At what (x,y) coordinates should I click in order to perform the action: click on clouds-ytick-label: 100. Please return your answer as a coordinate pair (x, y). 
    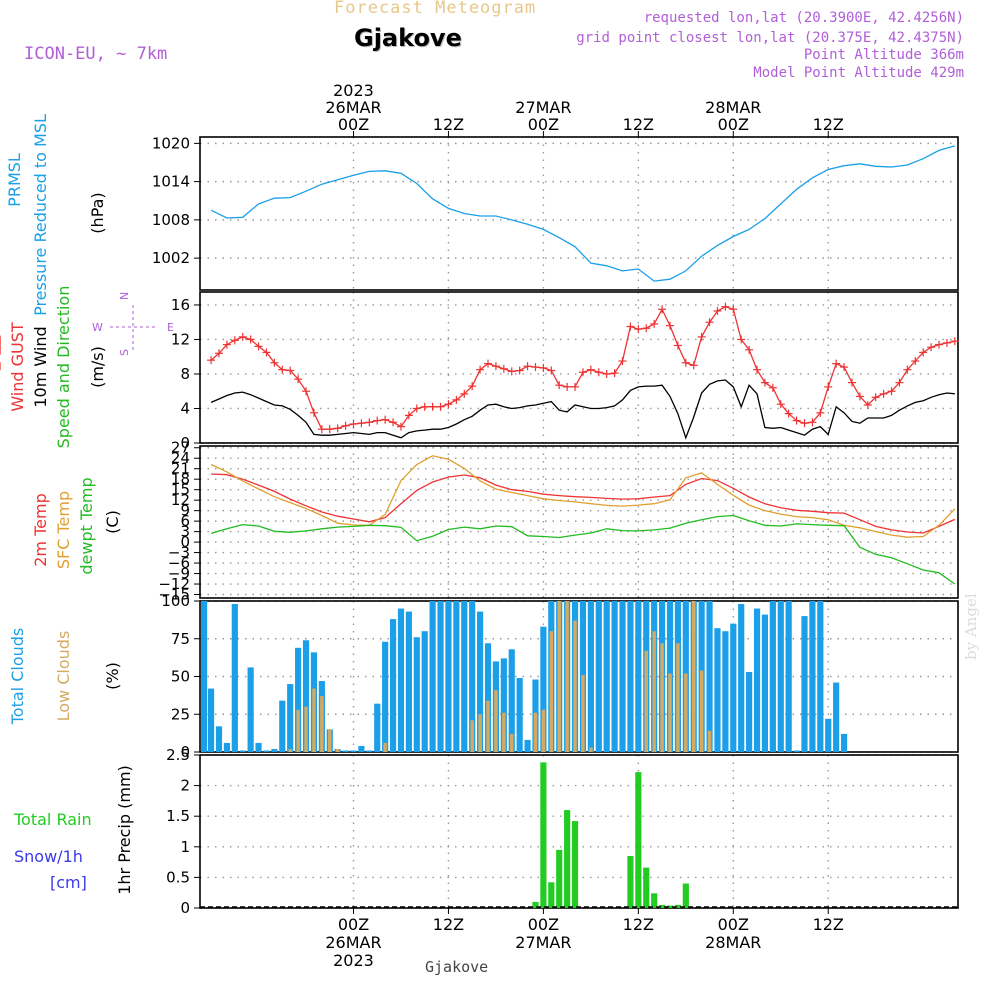
    Looking at the image, I should click on (175, 601).